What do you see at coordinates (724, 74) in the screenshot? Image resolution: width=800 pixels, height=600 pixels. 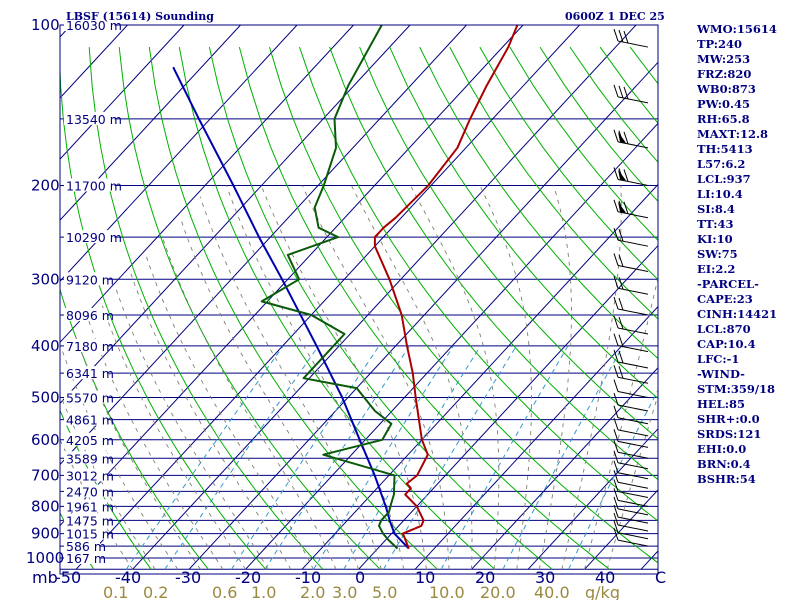 I see `sidebar-index-line: FRZ:820` at bounding box center [724, 74].